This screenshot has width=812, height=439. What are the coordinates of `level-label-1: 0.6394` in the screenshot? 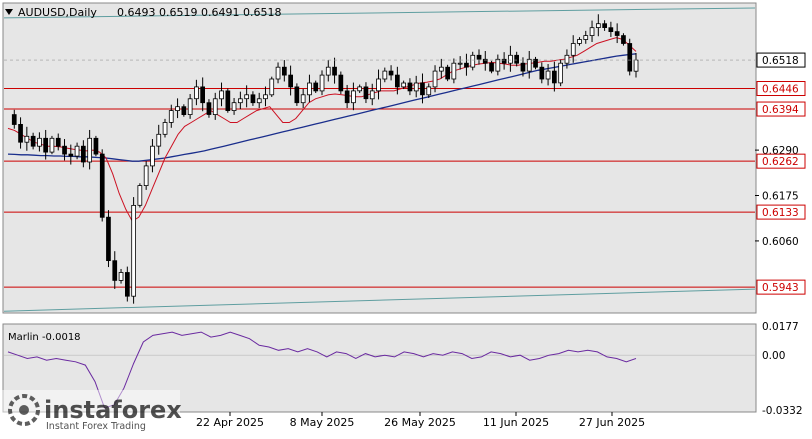 It's located at (780, 110).